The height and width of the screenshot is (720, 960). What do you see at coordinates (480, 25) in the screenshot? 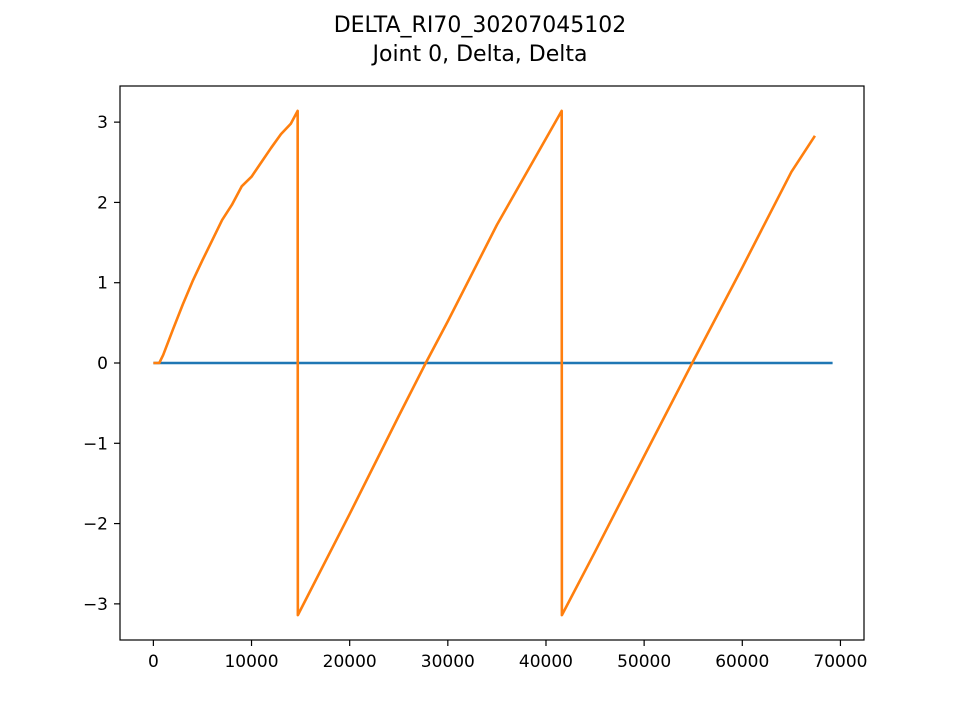
I see `chart-title: DELTA_RI70_30207045102` at bounding box center [480, 25].